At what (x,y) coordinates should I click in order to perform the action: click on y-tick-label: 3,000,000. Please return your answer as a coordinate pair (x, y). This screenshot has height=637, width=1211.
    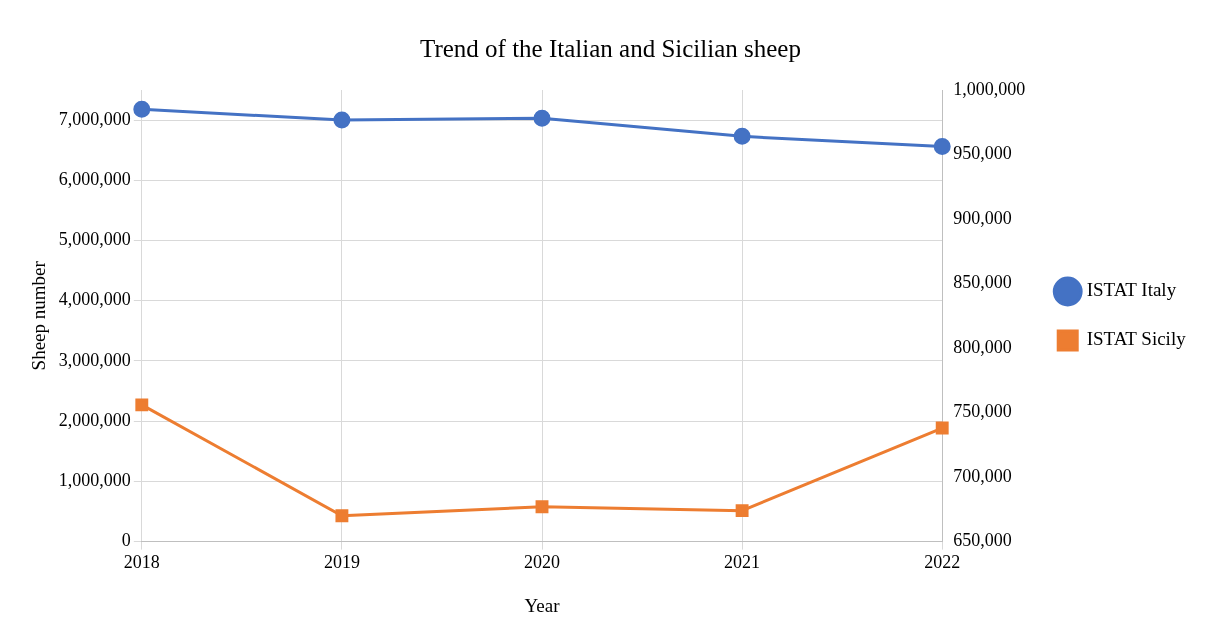
    Looking at the image, I should click on (94, 359).